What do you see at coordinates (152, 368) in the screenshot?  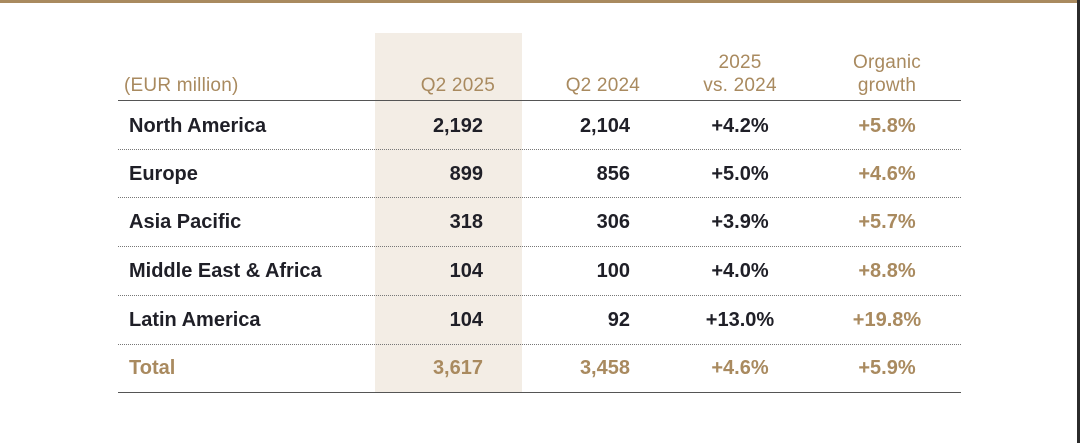 I see `total-label: Total` at bounding box center [152, 368].